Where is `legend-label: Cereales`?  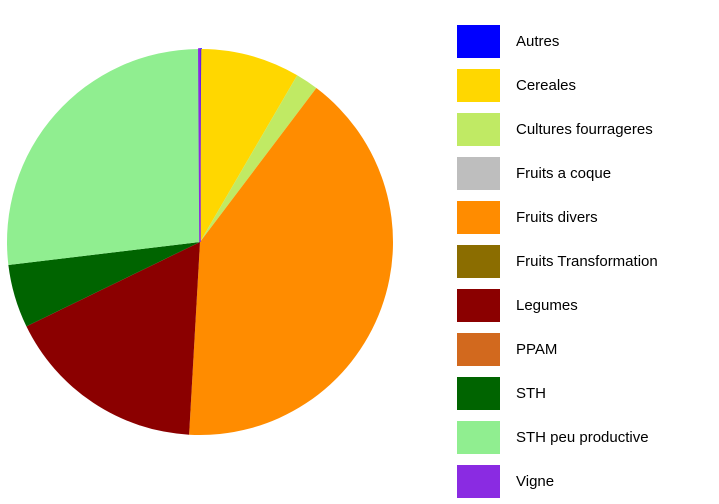
legend-label: Cereales is located at coordinates (546, 85).